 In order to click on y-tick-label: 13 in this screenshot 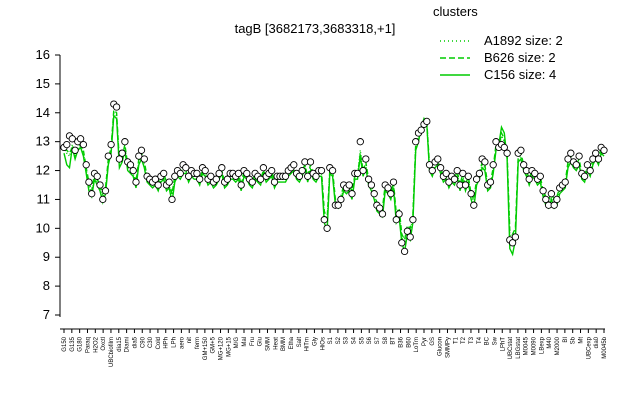, I will do `click(43, 141)`.